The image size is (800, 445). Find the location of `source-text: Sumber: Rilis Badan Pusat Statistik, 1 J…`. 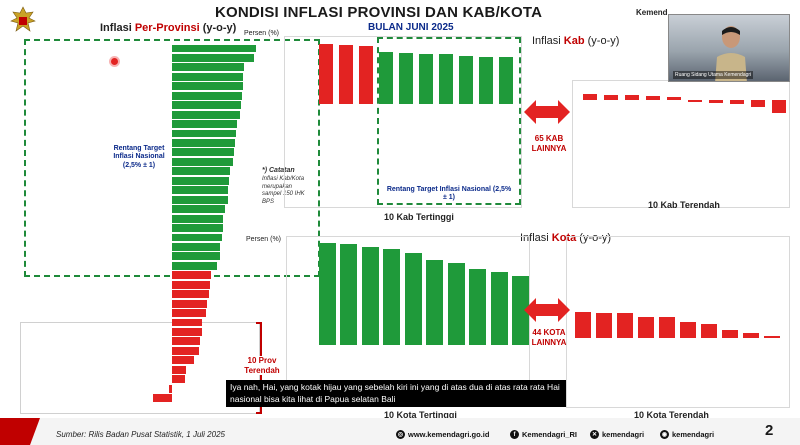

source-text: Sumber: Rilis Badan Pusat Statistik, 1 J… is located at coordinates (140, 434).